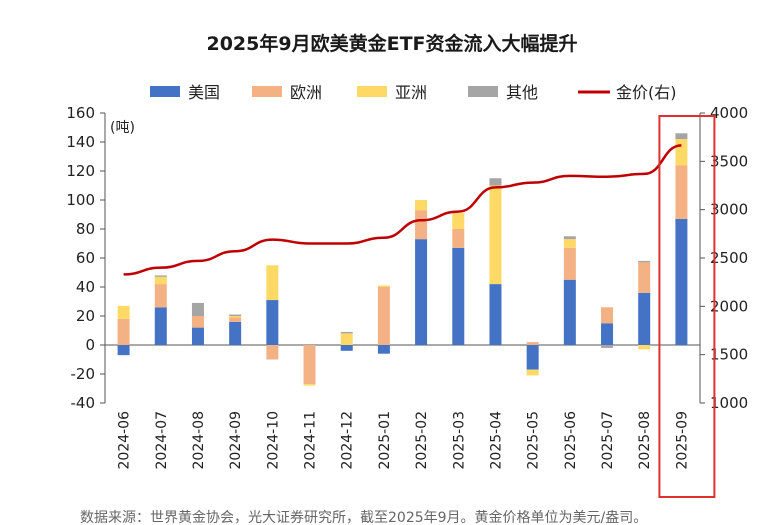 This screenshot has height=525, width=784. Describe the element at coordinates (199, 440) in the screenshot. I see `x-tick-label: 2024-08` at that location.